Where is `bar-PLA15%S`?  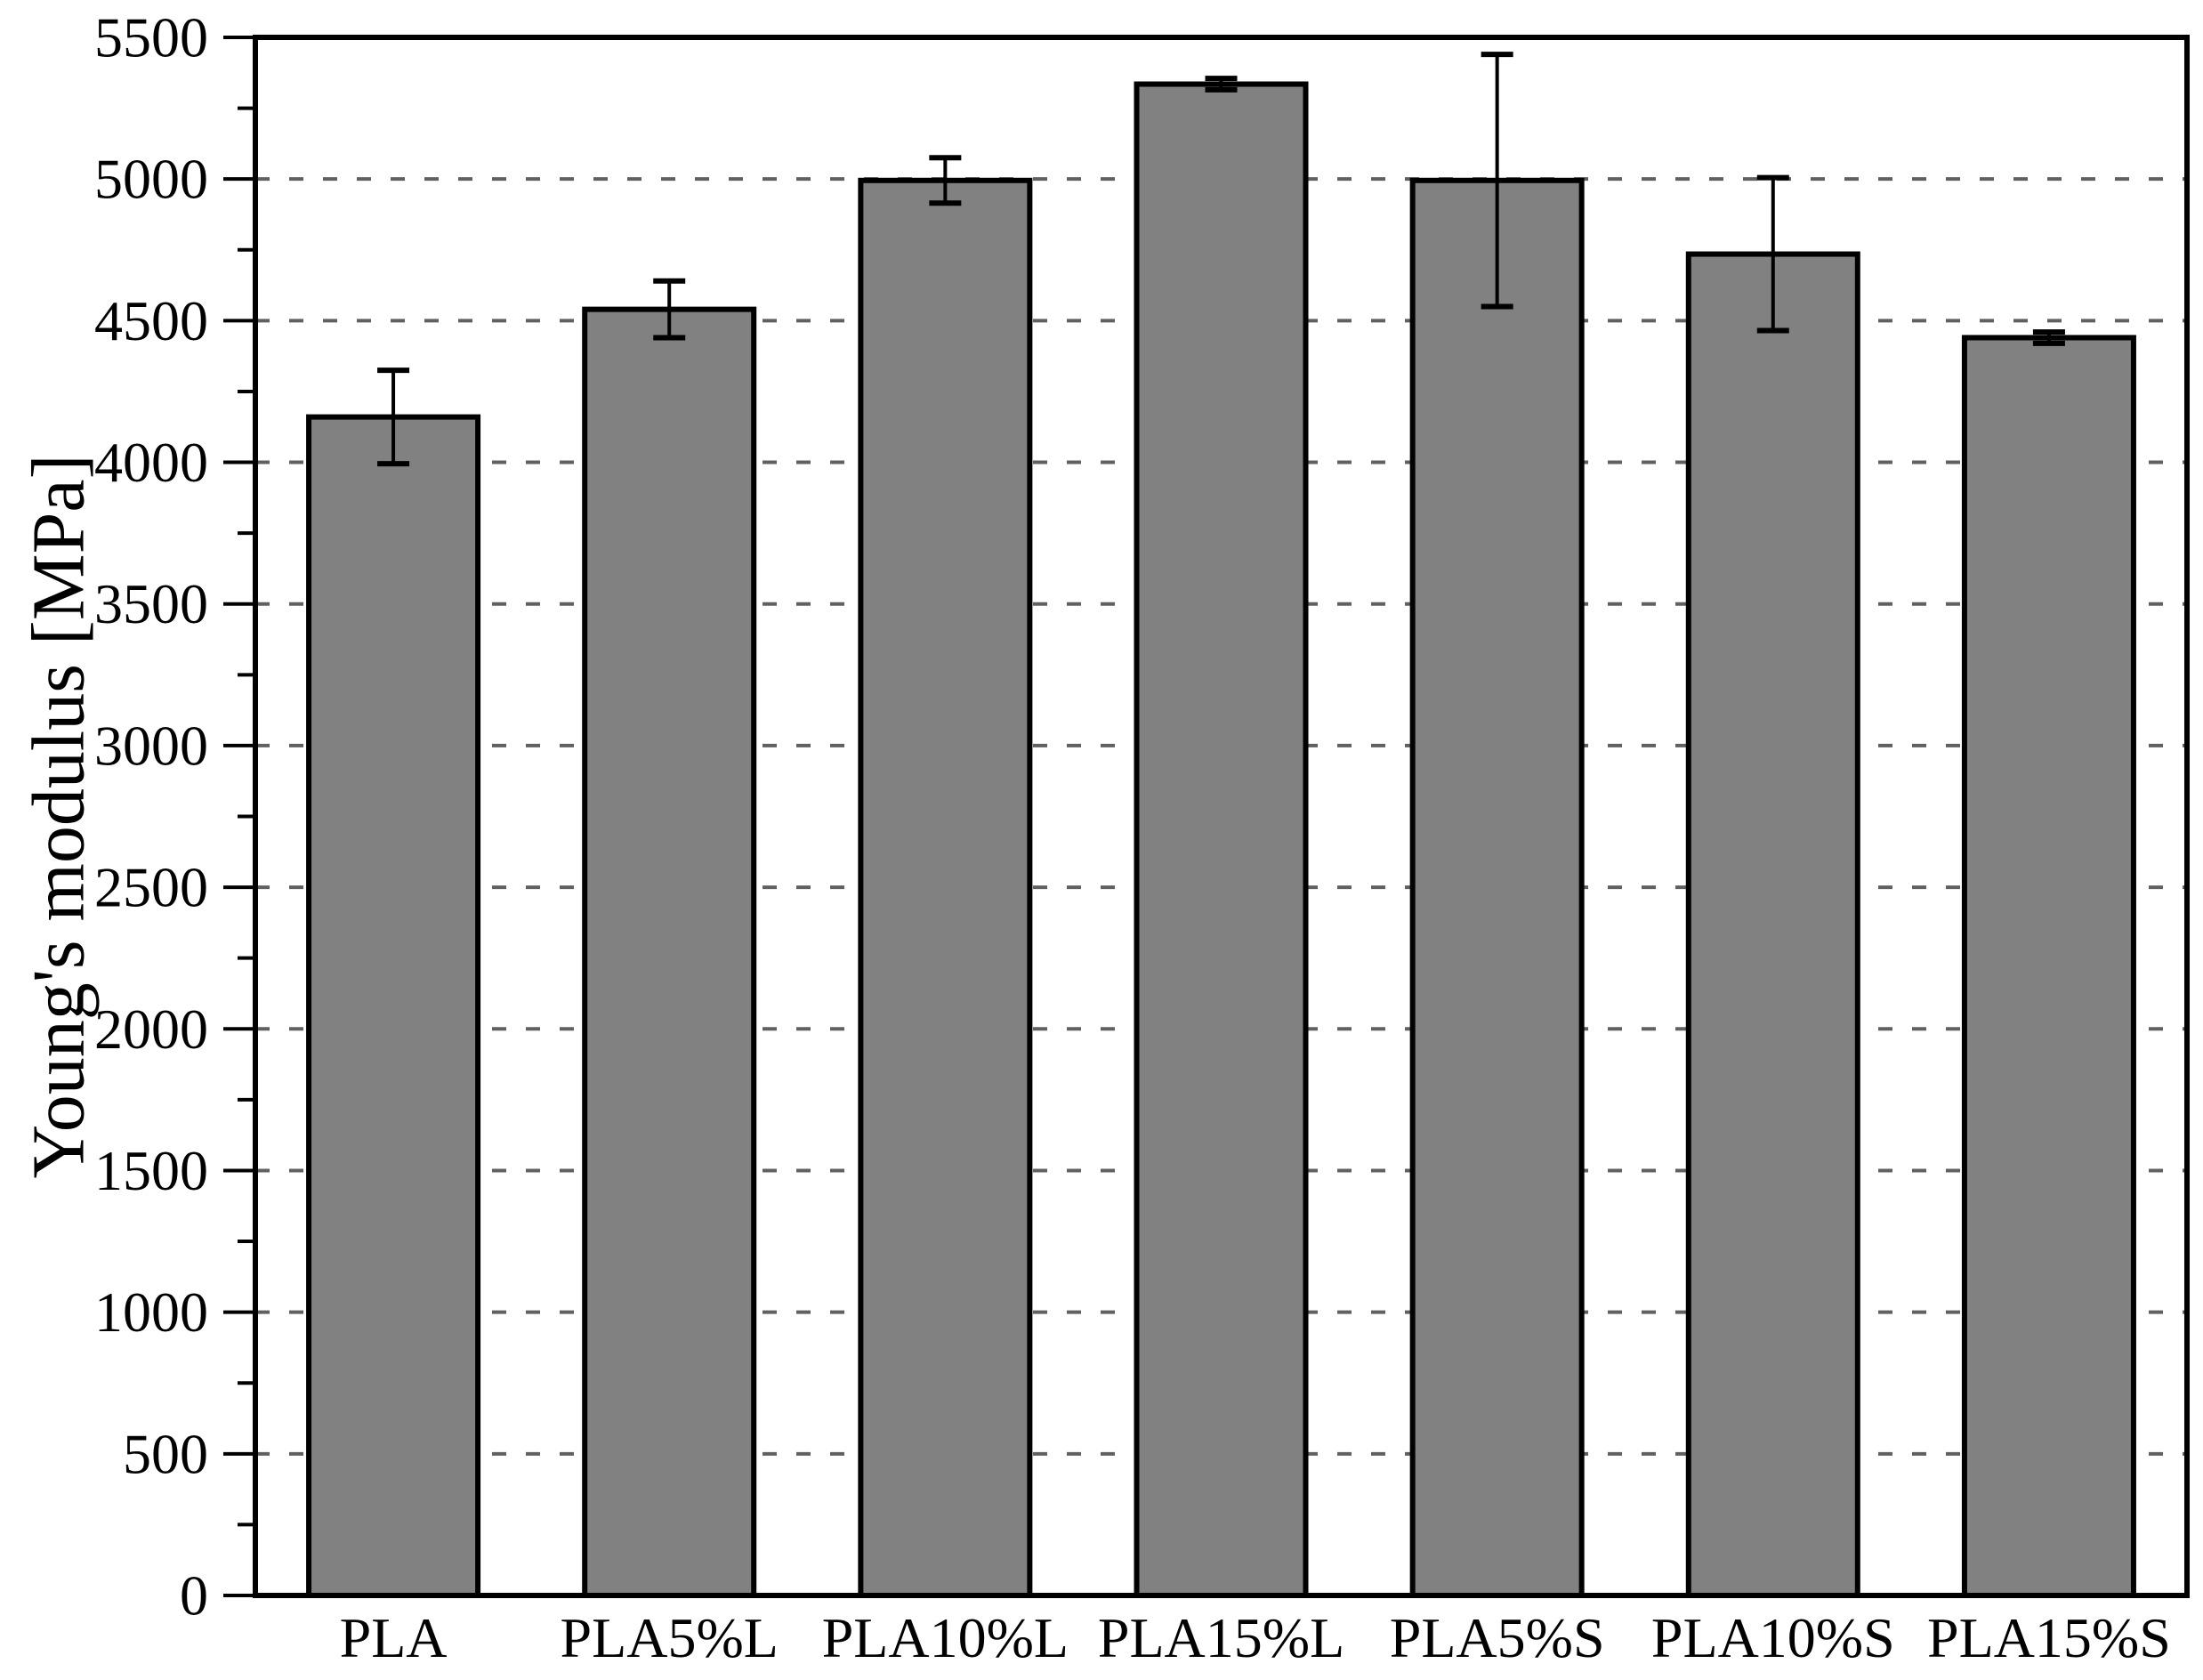 bar-PLA15%S is located at coordinates (2048, 966).